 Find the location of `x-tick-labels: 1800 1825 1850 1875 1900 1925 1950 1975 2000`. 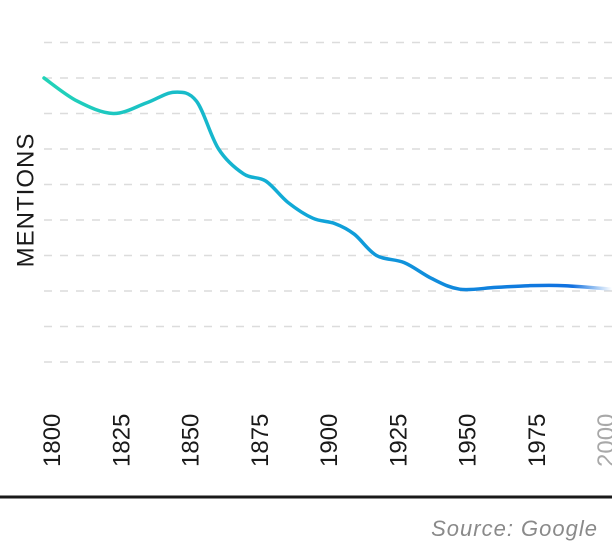

x-tick-labels: 1800 1825 1850 1875 1900 1925 1950 1975 2000 is located at coordinates (325, 440).